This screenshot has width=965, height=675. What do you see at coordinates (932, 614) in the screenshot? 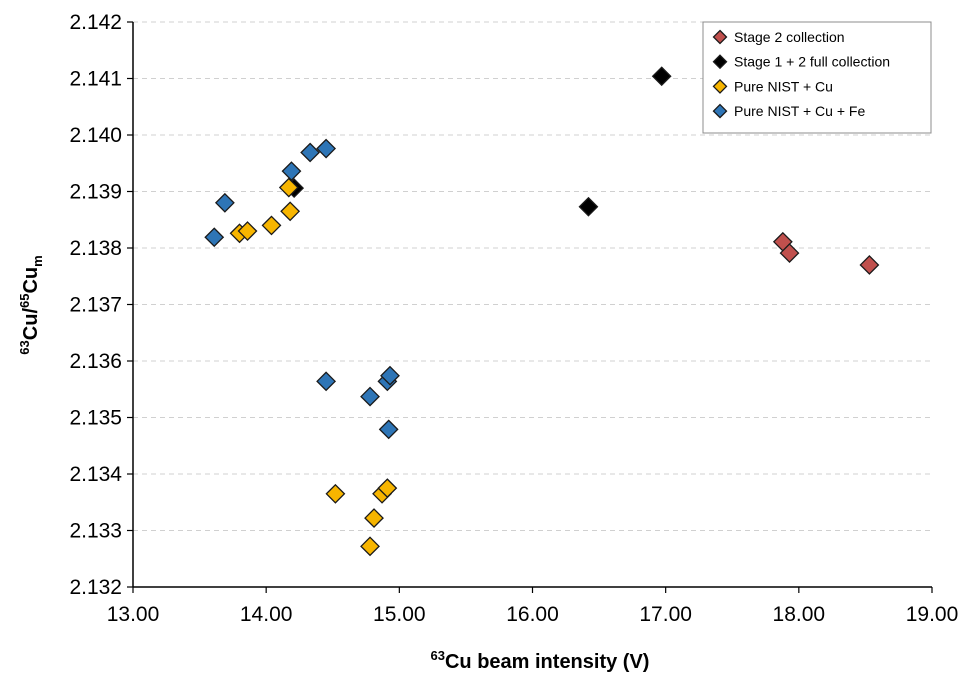
I see `x-tick-label-6: 19.00` at bounding box center [932, 614].